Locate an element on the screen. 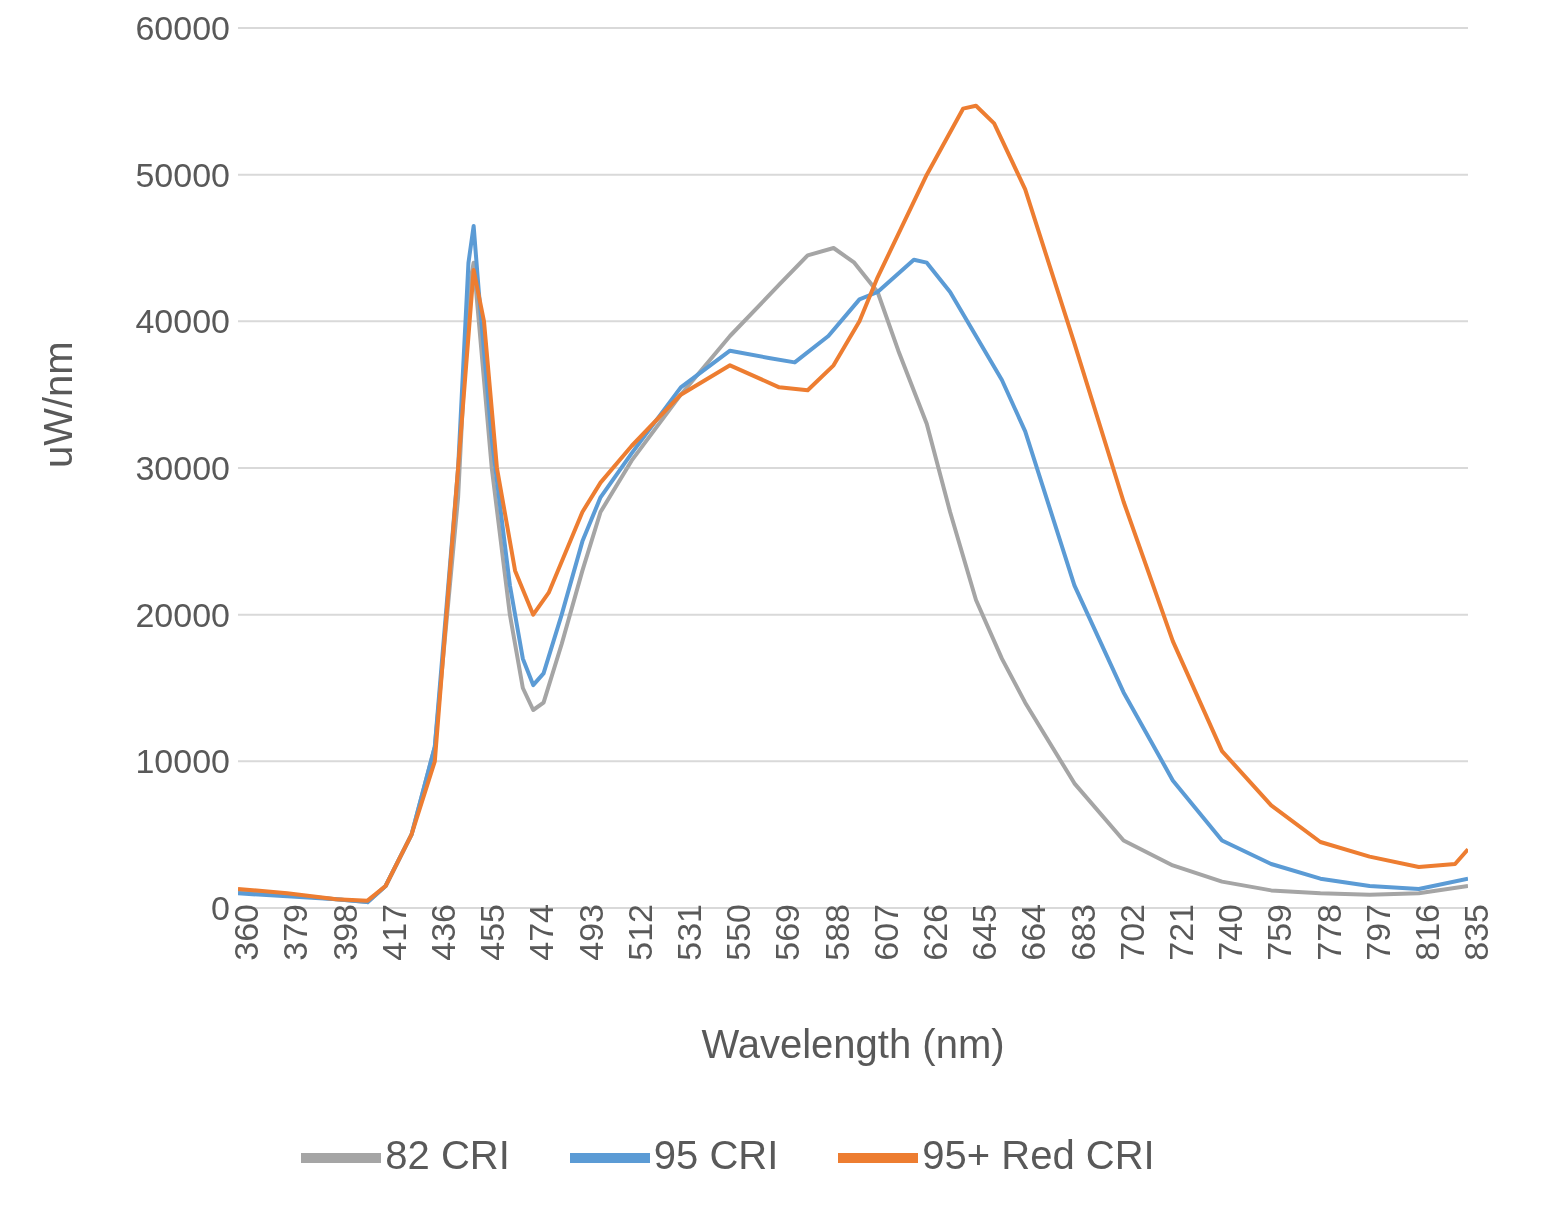 The width and height of the screenshot is (1543, 1224). x-tick-label: 398 is located at coordinates (344, 932).